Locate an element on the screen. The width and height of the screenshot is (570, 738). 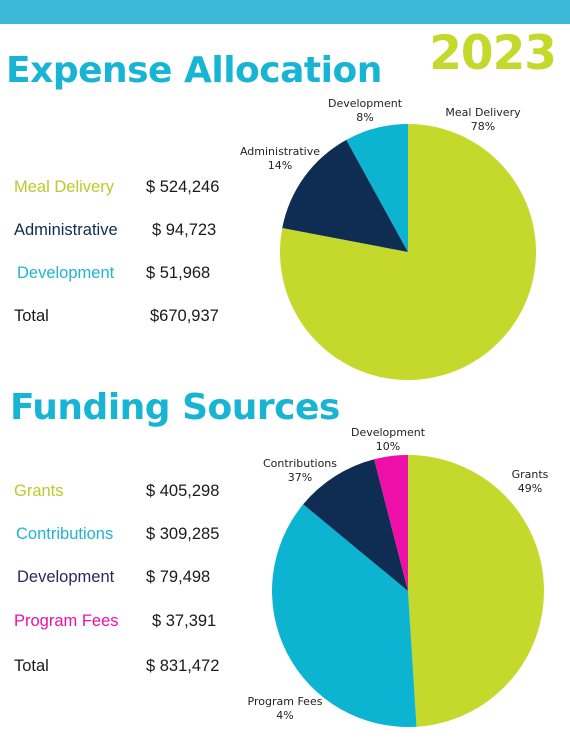
funding-row-grants: Grants $ 405,298 is located at coordinates (125, 494).